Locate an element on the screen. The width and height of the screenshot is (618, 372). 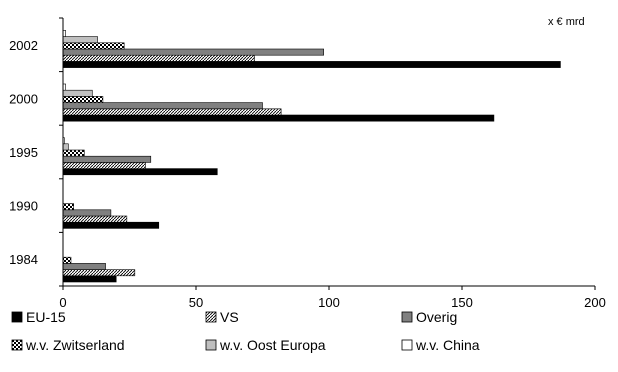
y-tick-label: 2000 is located at coordinates (23, 98).